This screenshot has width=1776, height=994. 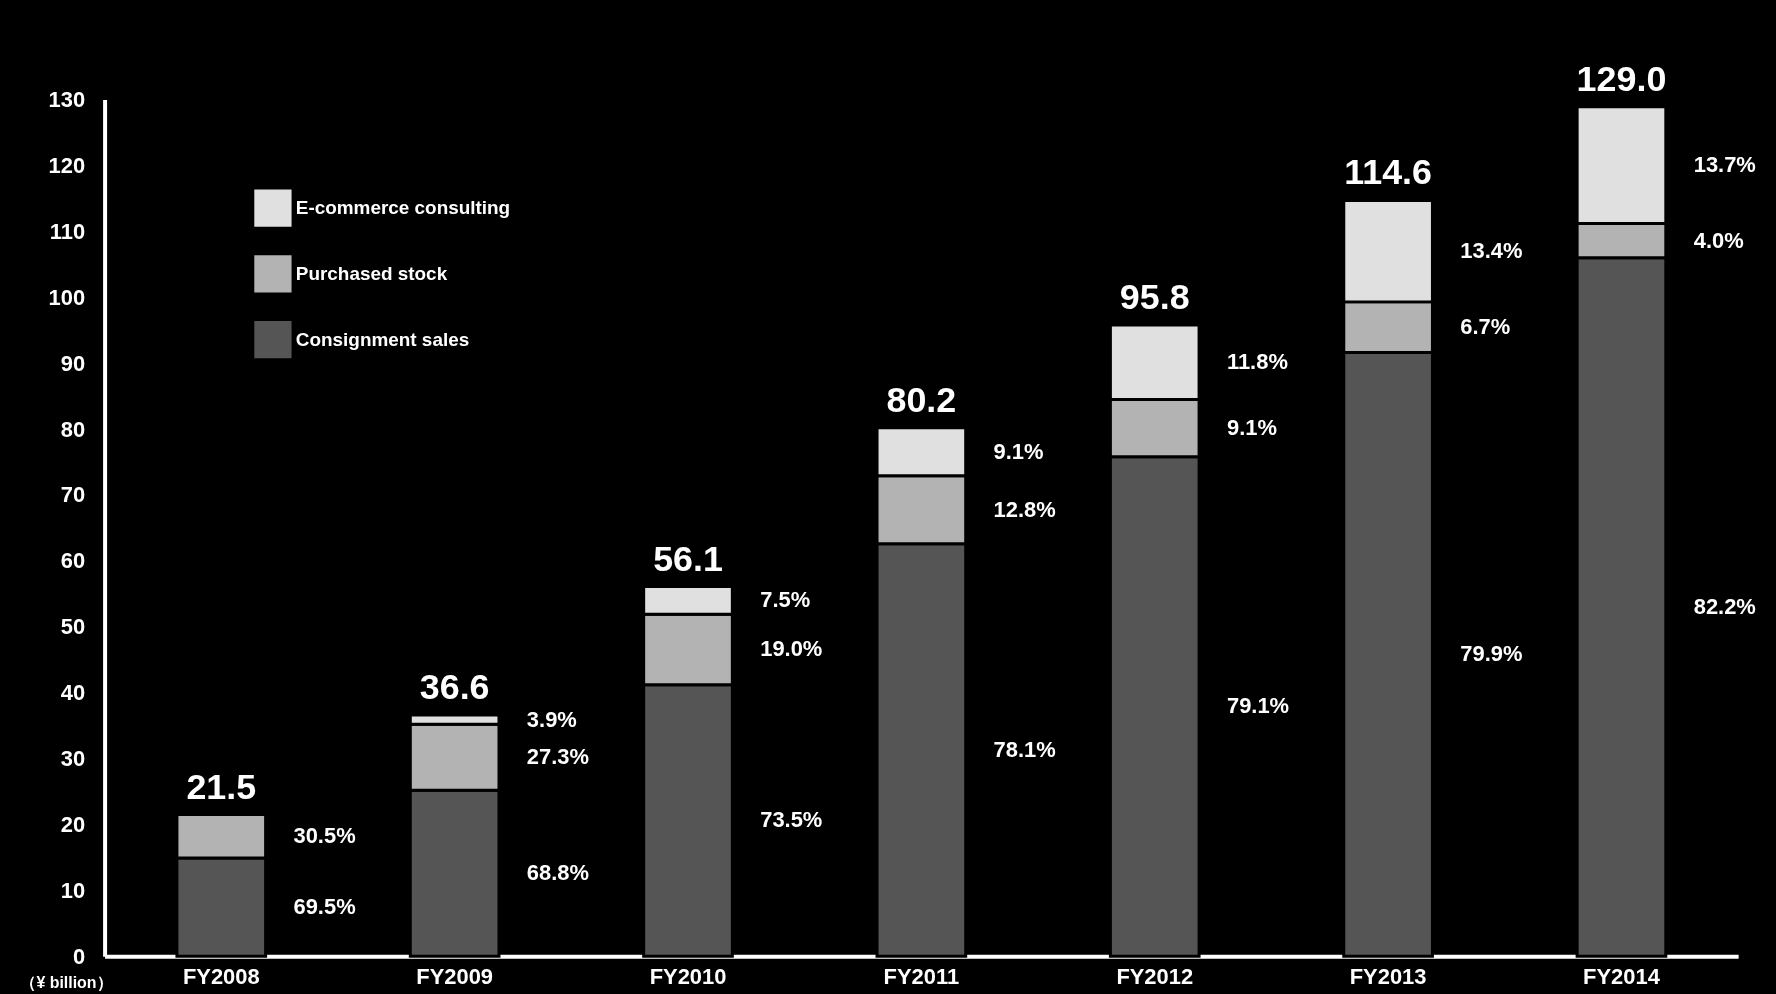 I want to click on annotation: 30.5%, so click(x=324, y=836).